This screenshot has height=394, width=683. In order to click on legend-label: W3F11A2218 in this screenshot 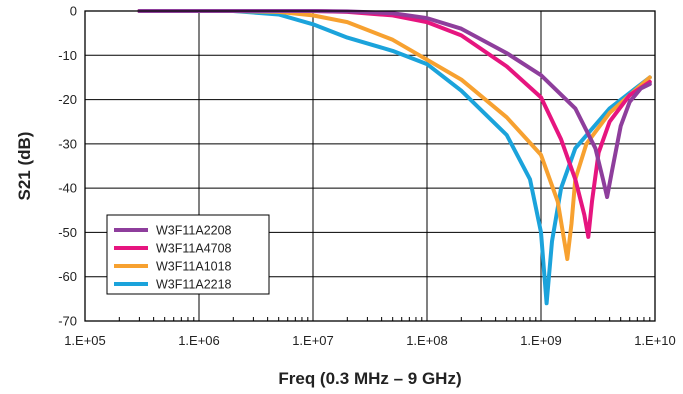, I will do `click(194, 285)`.